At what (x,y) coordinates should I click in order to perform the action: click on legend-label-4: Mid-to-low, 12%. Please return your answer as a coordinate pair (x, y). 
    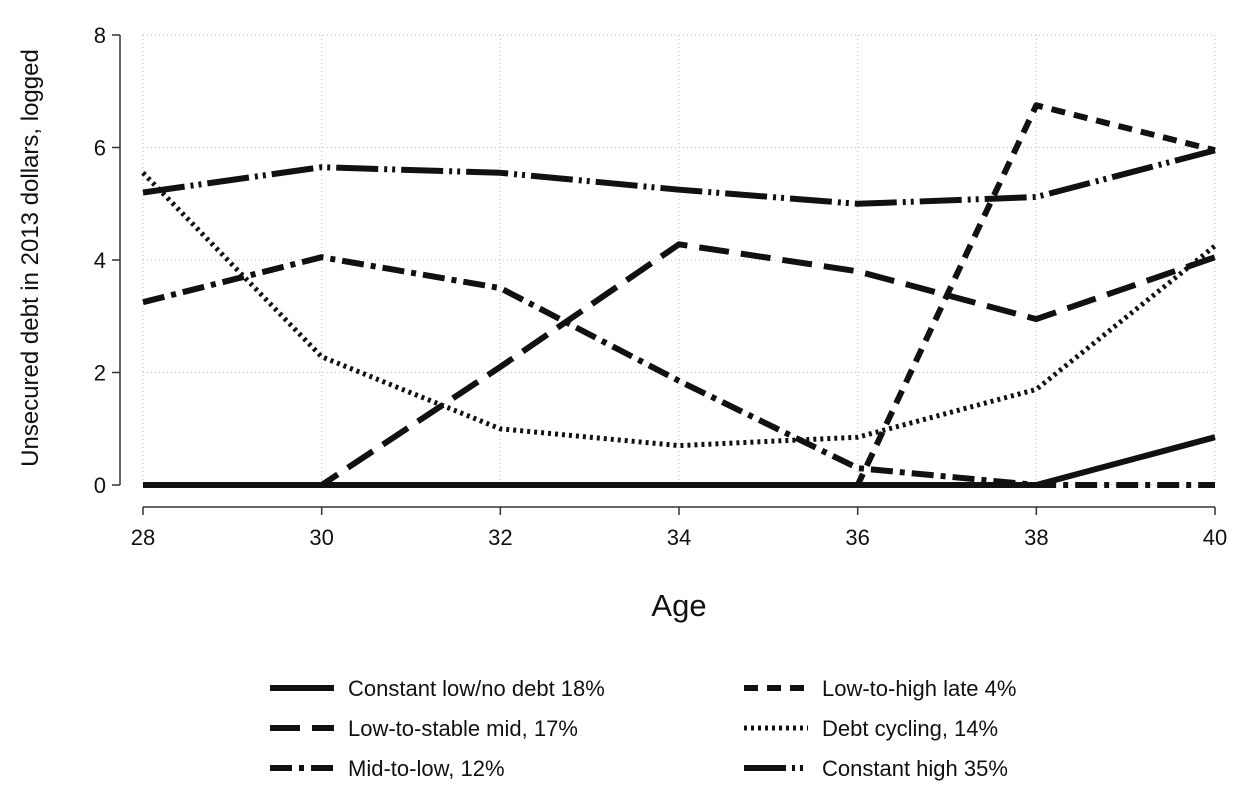
    Looking at the image, I should click on (426, 768).